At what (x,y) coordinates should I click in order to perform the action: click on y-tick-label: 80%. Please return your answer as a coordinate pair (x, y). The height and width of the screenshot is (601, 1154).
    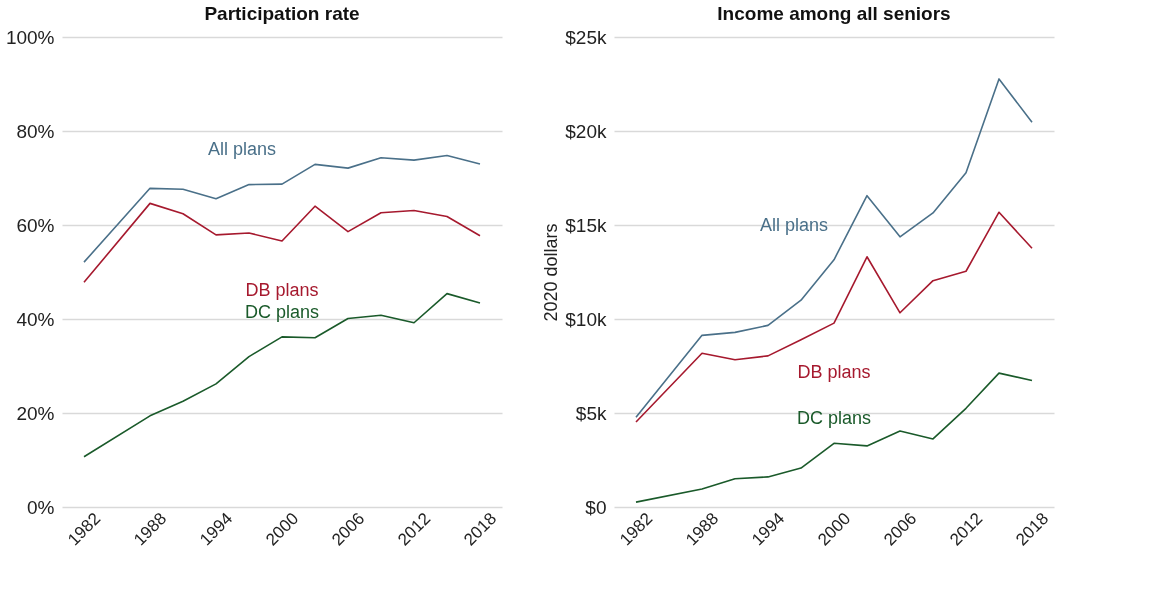
    Looking at the image, I should click on (35, 131).